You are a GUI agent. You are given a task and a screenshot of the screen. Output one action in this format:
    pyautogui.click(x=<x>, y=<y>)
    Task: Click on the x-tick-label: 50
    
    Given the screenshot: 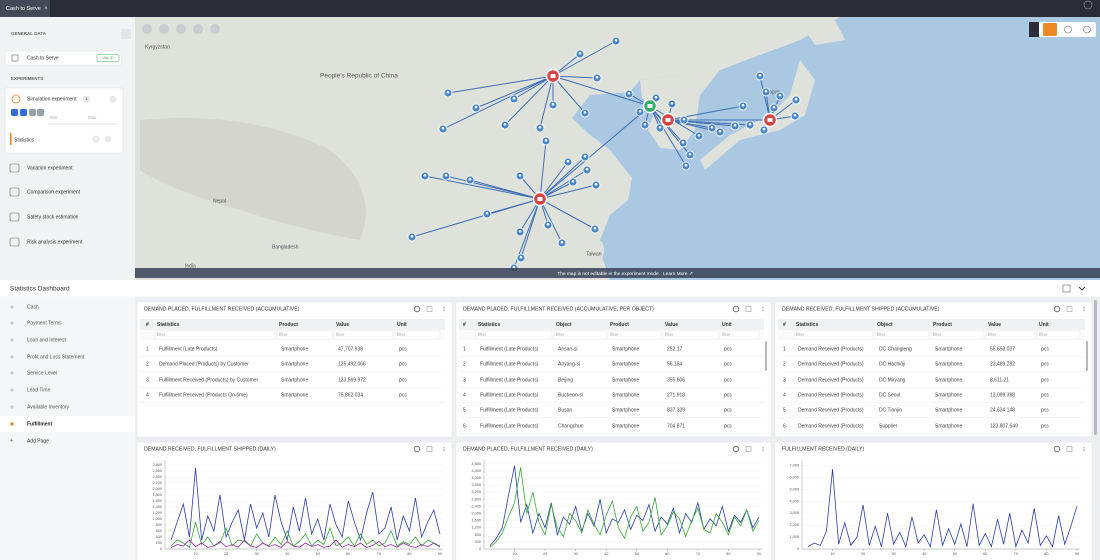 What is the action you would take?
    pyautogui.click(x=637, y=554)
    